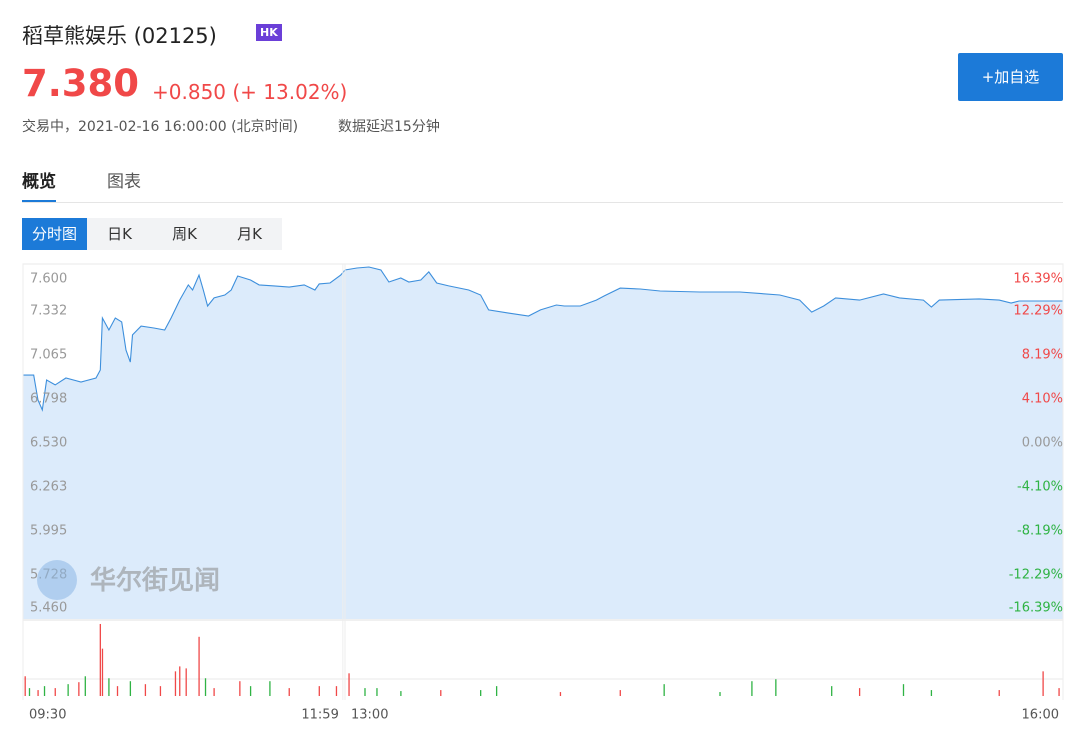  I want to click on y2-tick-label: 4.10%, so click(1042, 398).